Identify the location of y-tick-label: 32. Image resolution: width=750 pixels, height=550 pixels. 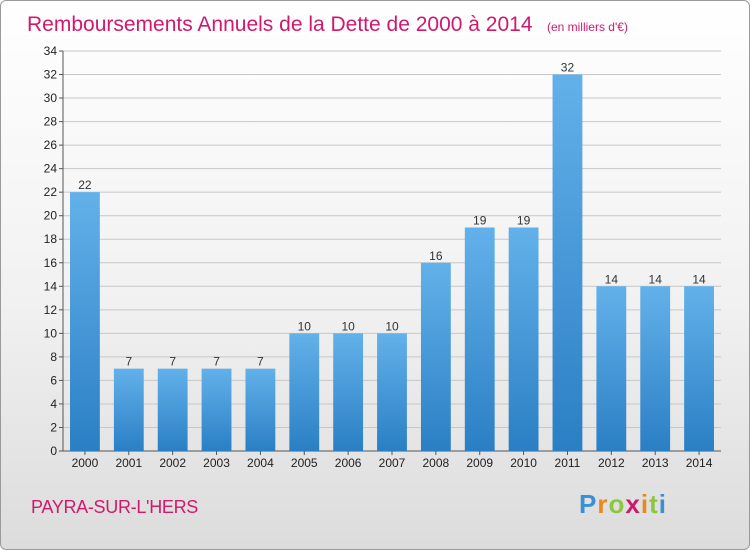
(51, 75).